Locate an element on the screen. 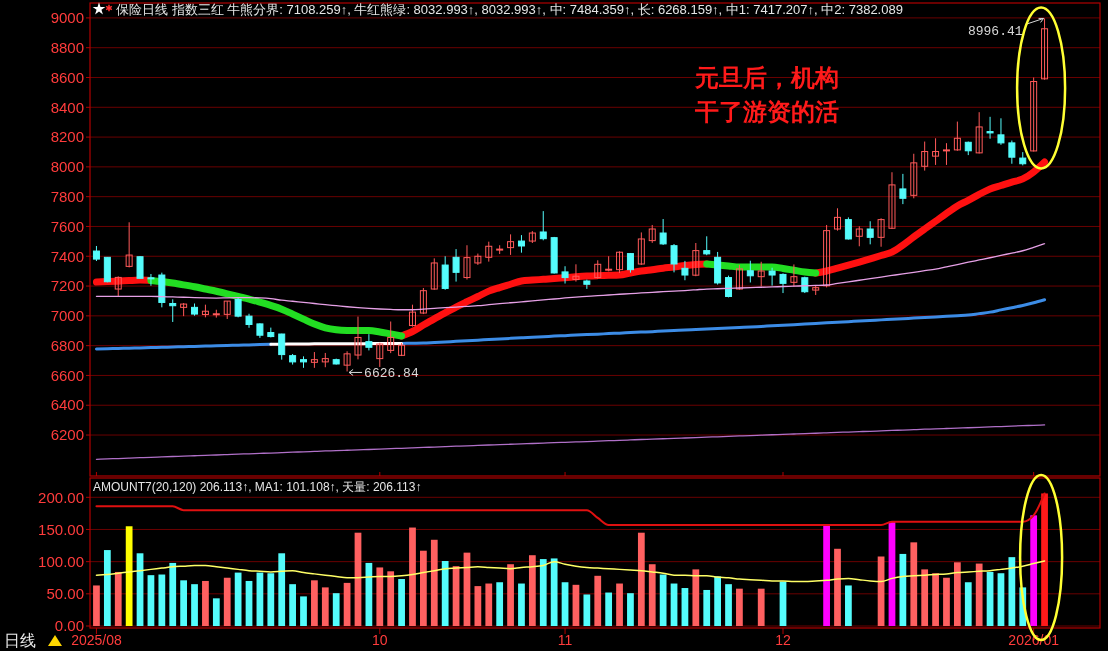 This screenshot has width=1108, height=651. x-tick-label: 2025/08 is located at coordinates (96, 640).